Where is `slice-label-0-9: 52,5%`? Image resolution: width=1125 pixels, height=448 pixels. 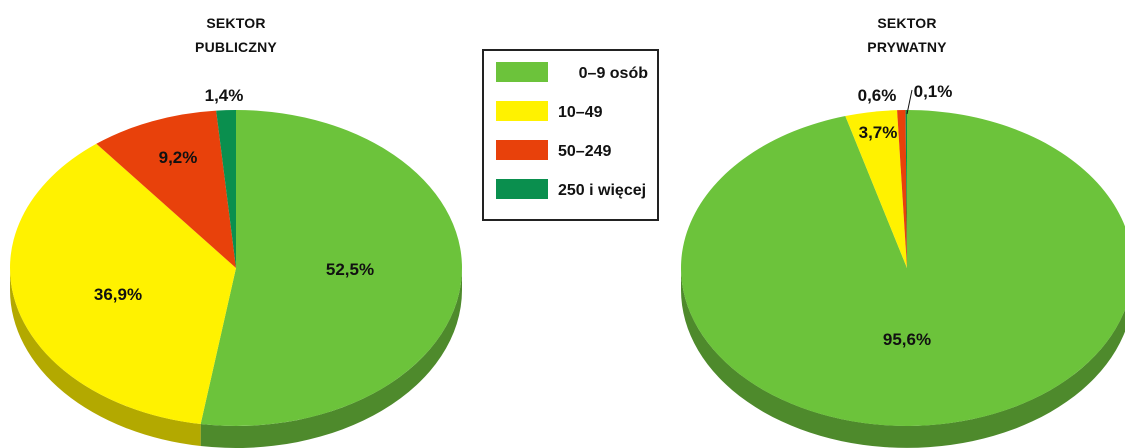 slice-label-0-9: 52,5% is located at coordinates (350, 269).